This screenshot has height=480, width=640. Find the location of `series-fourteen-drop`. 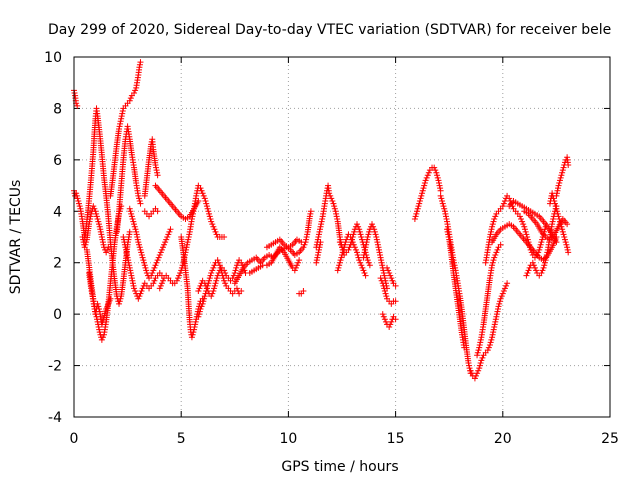

series-fourteen-drop is located at coordinates (388, 291).